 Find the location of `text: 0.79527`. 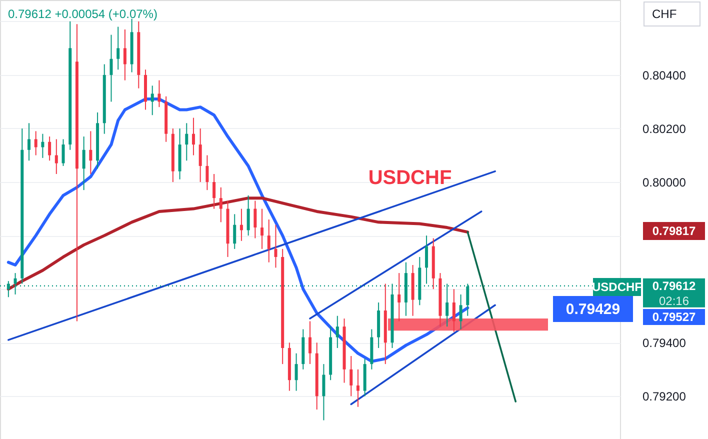

text: 0.79527 is located at coordinates (674, 317).